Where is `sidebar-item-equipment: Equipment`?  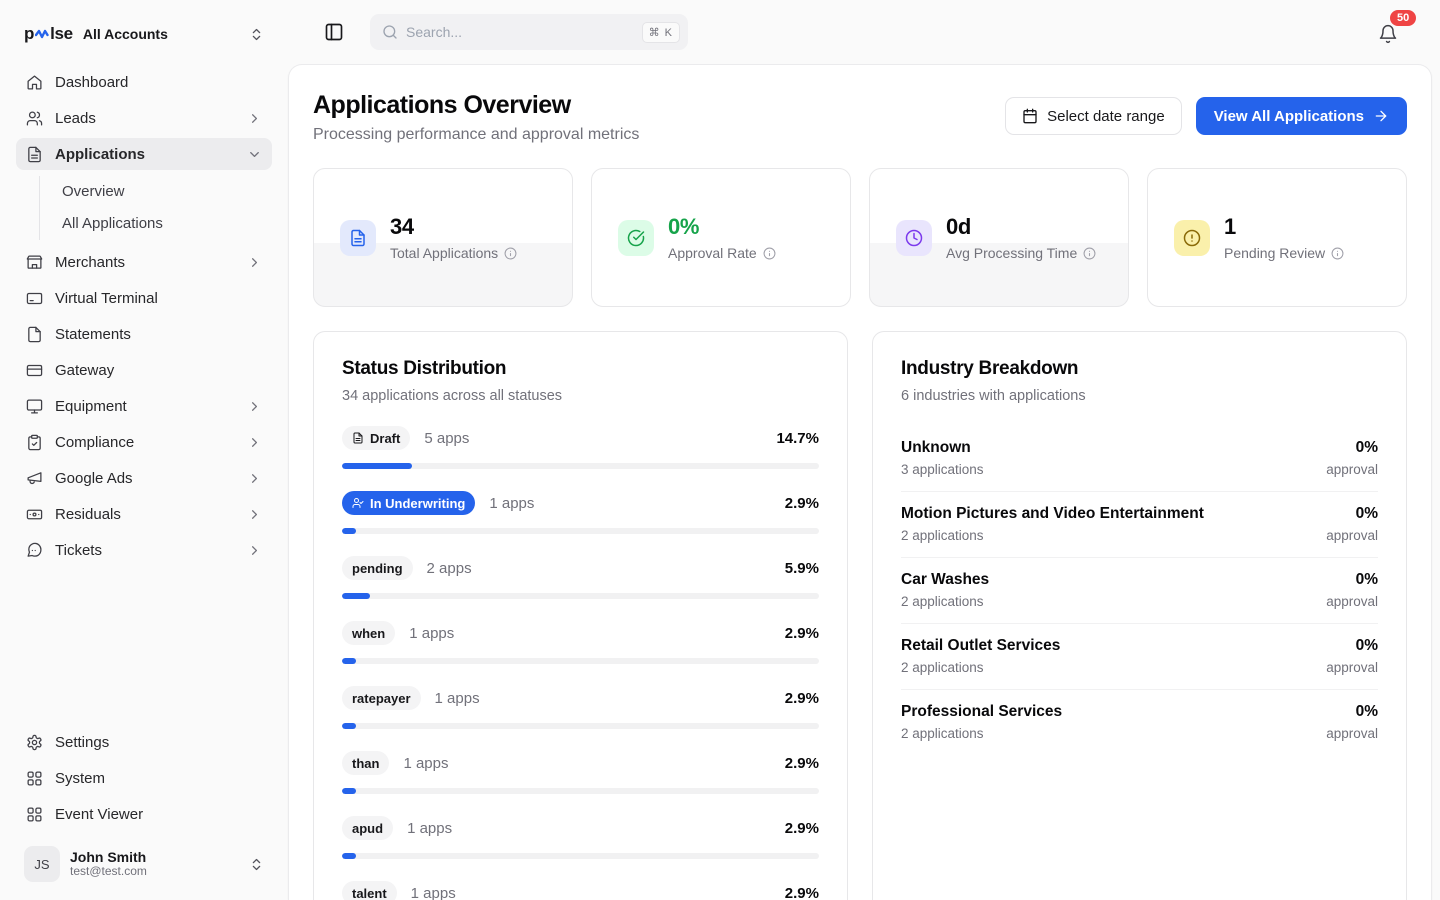
sidebar-item-equipment: Equipment is located at coordinates (144, 406).